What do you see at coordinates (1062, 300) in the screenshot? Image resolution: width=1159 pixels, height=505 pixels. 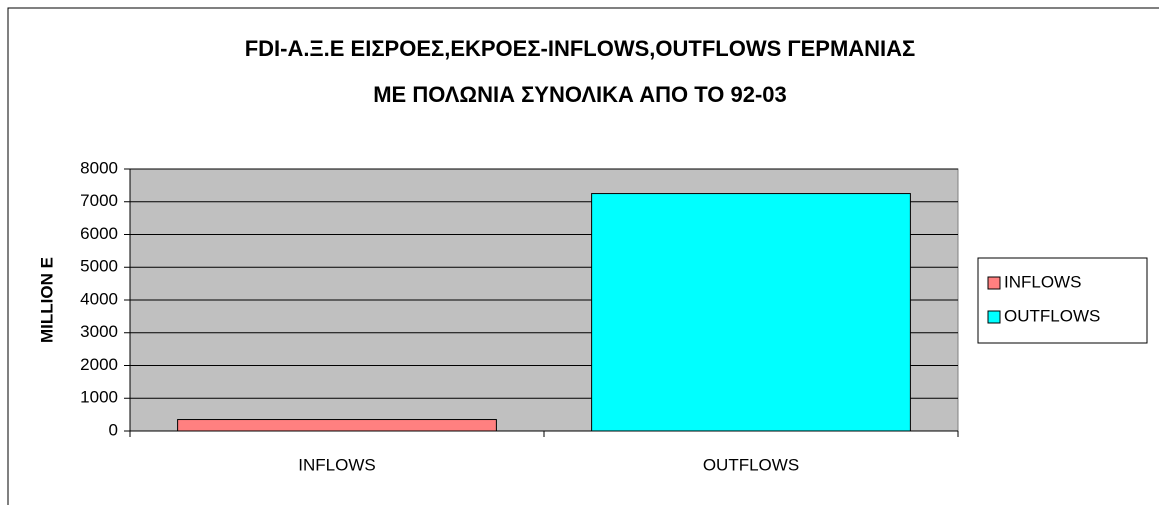 I see `legend` at bounding box center [1062, 300].